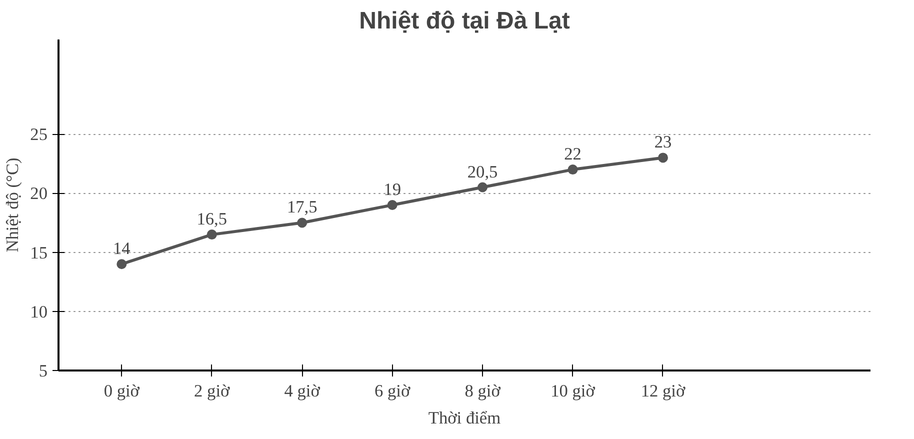 The height and width of the screenshot is (439, 914). Describe the element at coordinates (39, 194) in the screenshot. I see `y-tick-label: 20` at that location.